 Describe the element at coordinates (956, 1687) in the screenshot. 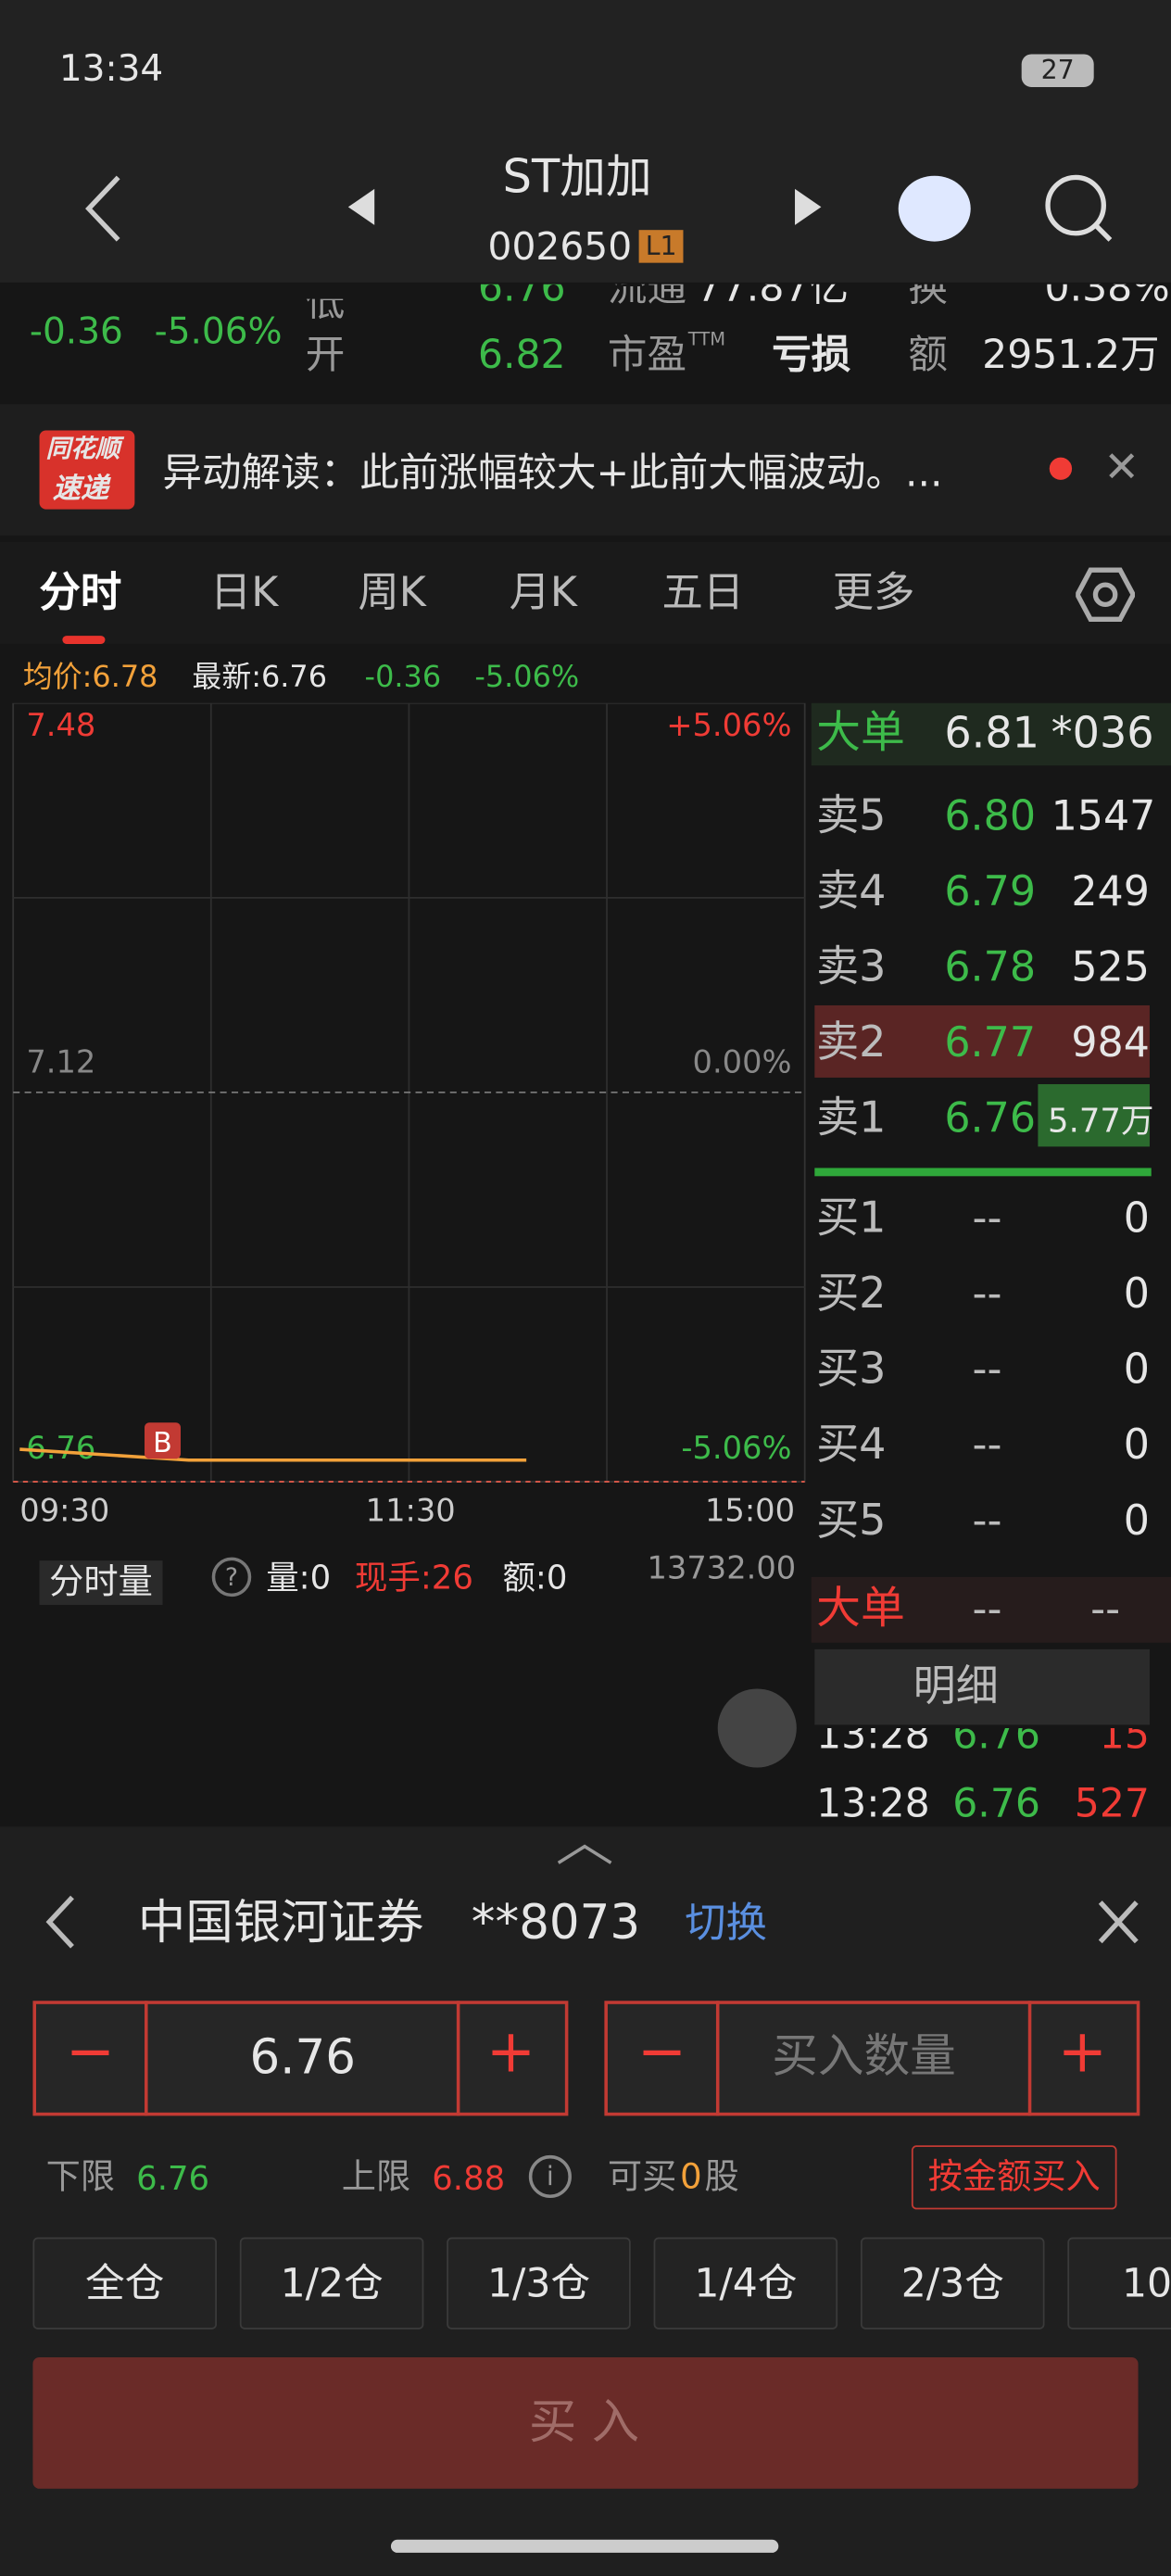

I see `detail: 明细` at that location.